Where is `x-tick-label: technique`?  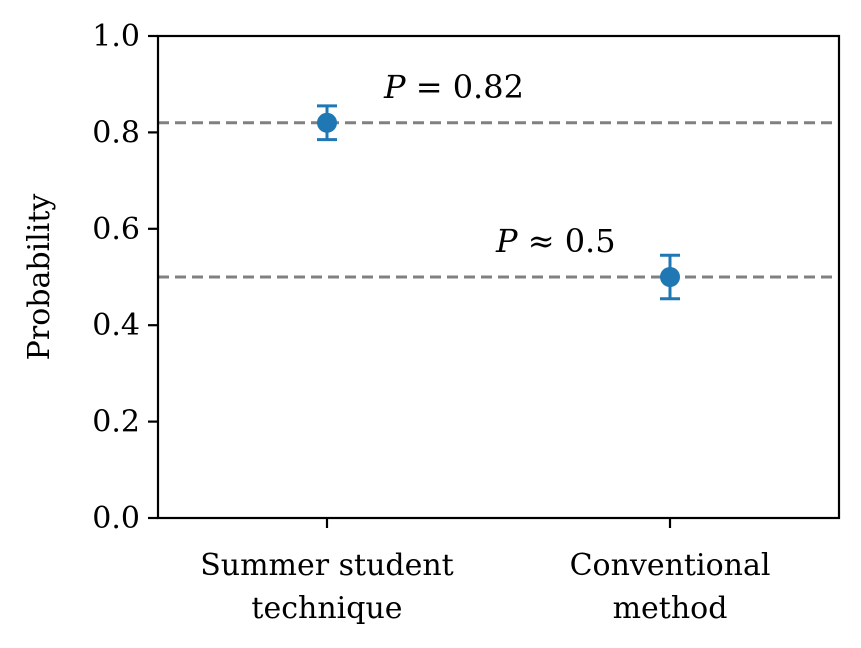 x-tick-label: technique is located at coordinates (326, 608).